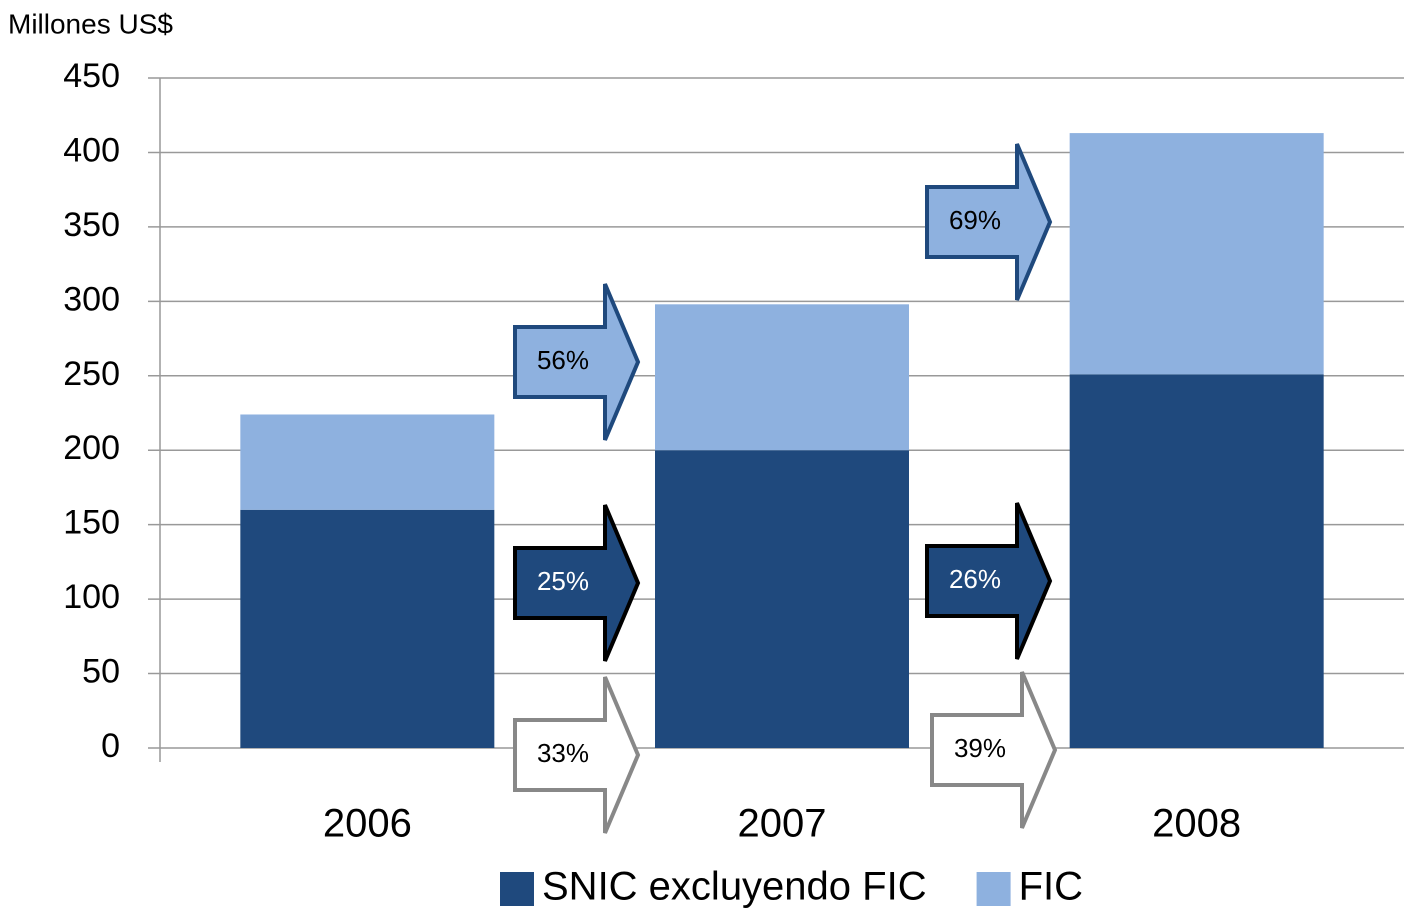 The height and width of the screenshot is (910, 1404). I want to click on x-tick-label: 2008, so click(1196, 824).